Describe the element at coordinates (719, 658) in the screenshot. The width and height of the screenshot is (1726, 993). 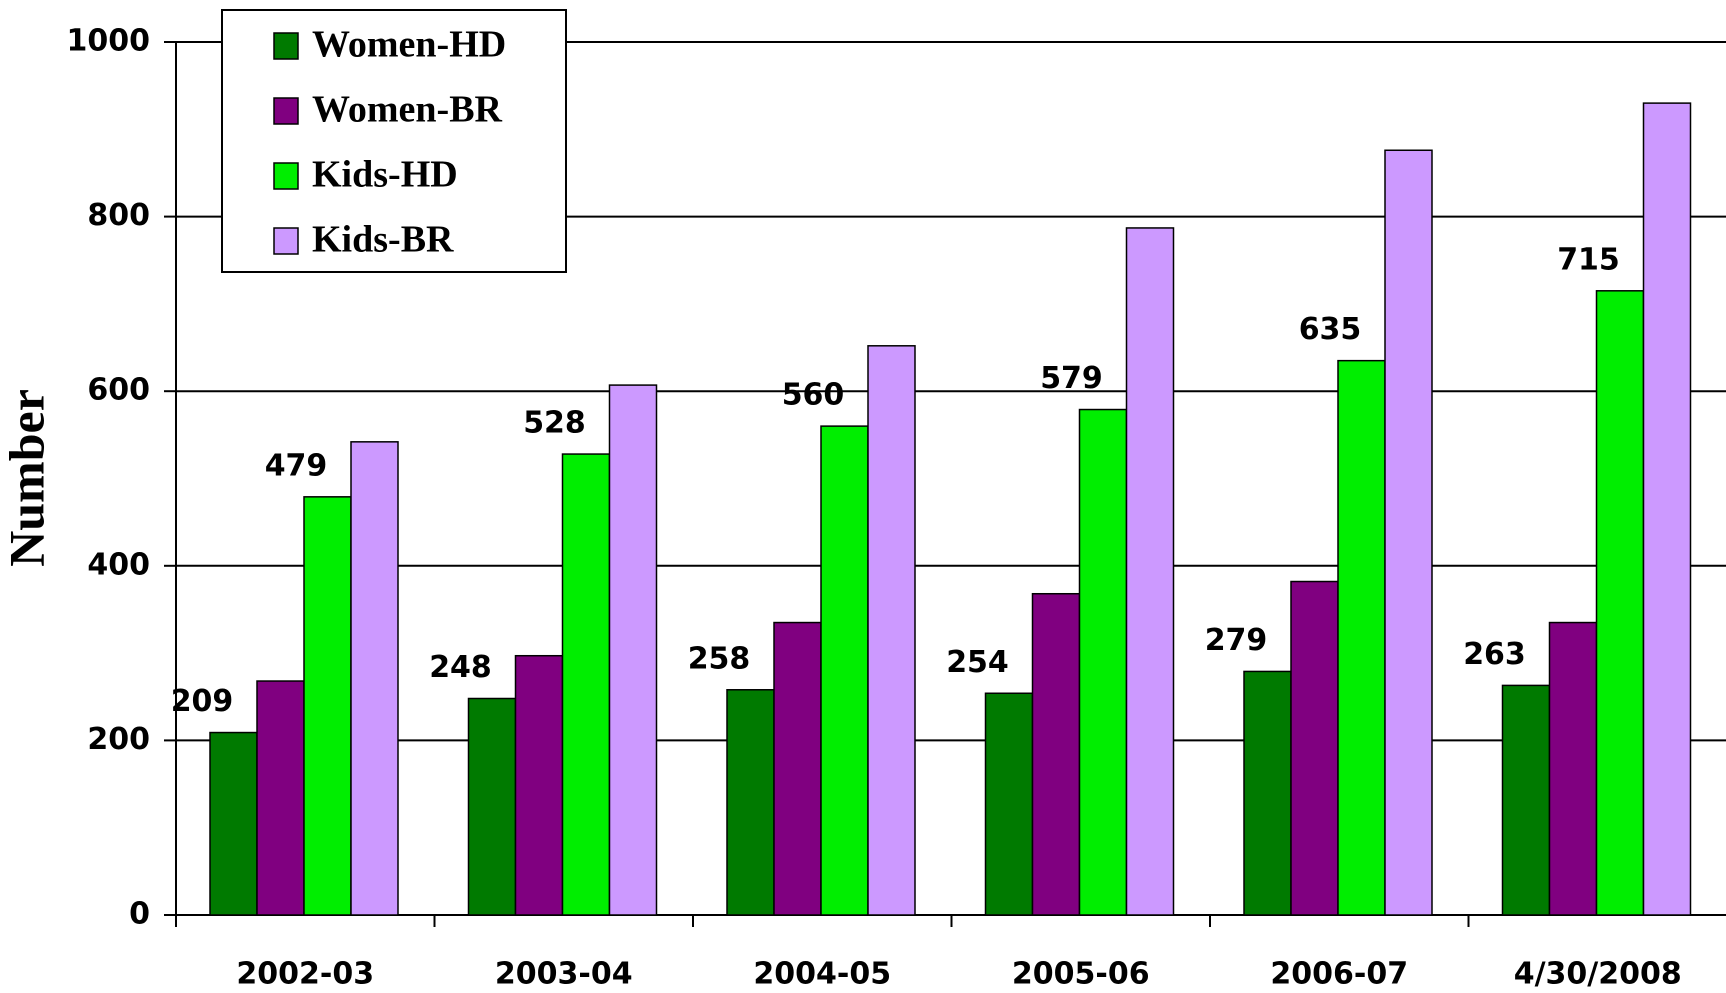
I see `data-label: 258` at that location.